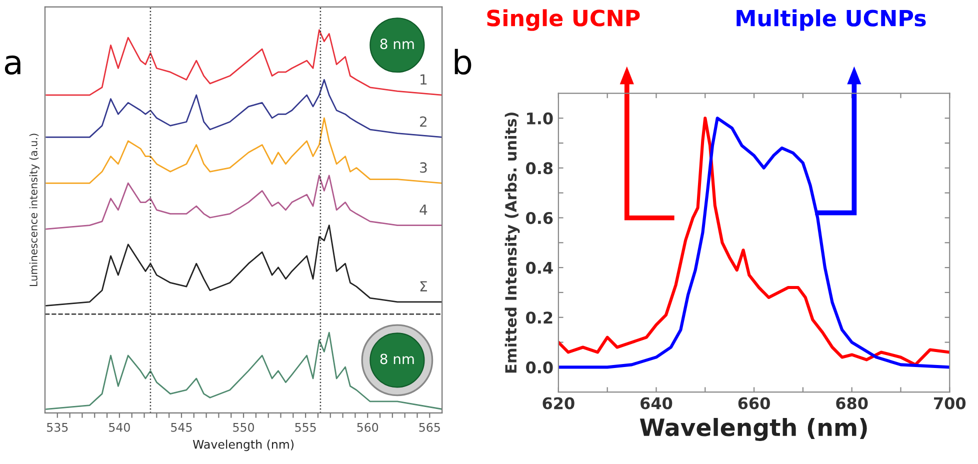 Image resolution: width=978 pixels, height=464 pixels. What do you see at coordinates (429, 427) in the screenshot?
I see `x-tick-label: 565` at bounding box center [429, 427].